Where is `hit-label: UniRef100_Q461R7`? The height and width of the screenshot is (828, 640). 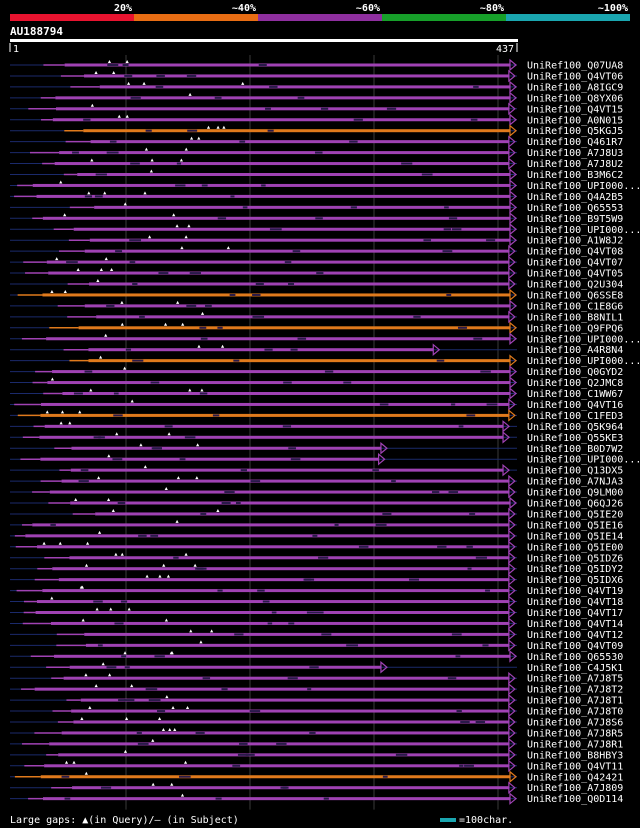 hit-label: UniRef100_Q461R7 is located at coordinates (575, 142).